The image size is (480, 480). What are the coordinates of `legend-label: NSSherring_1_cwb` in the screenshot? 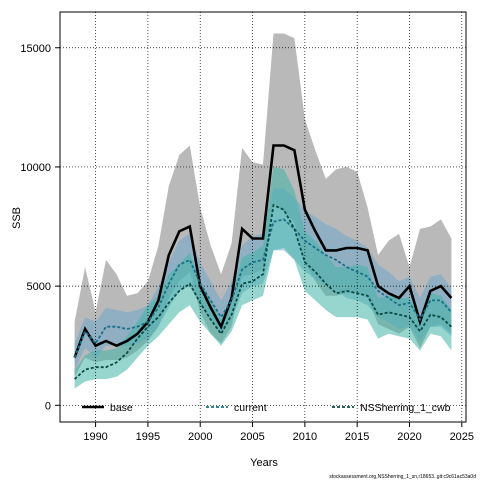 It's located at (405, 408).